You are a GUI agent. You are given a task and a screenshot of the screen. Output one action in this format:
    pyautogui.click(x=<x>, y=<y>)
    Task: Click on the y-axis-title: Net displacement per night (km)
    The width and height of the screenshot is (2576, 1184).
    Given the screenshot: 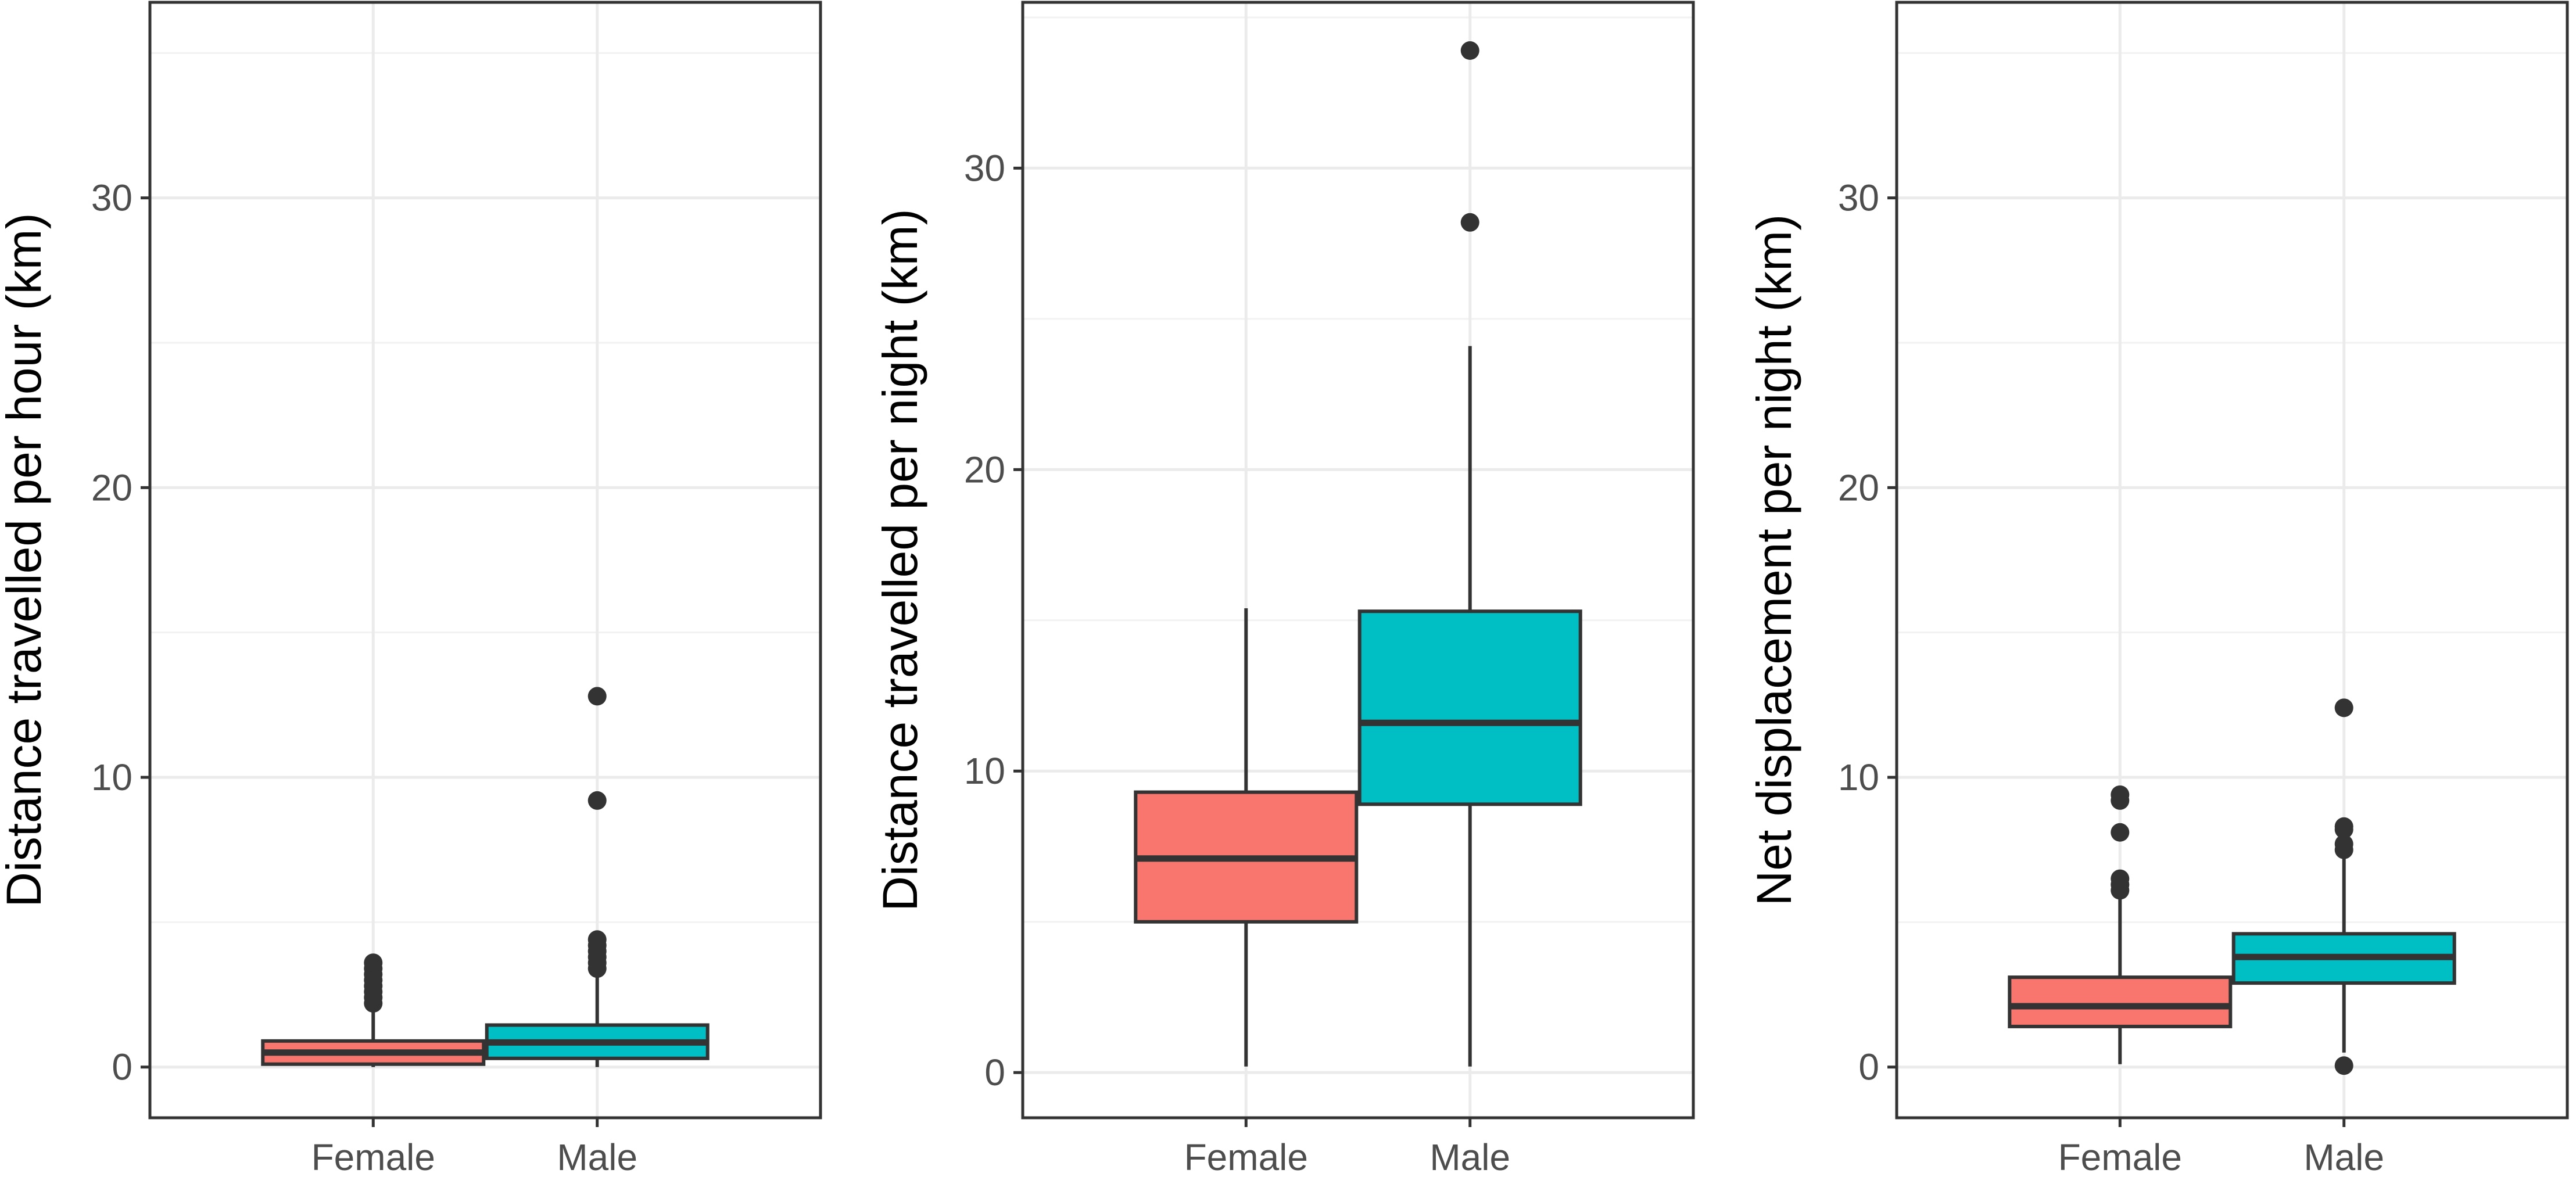 What is the action you would take?
    pyautogui.click(x=1774, y=560)
    